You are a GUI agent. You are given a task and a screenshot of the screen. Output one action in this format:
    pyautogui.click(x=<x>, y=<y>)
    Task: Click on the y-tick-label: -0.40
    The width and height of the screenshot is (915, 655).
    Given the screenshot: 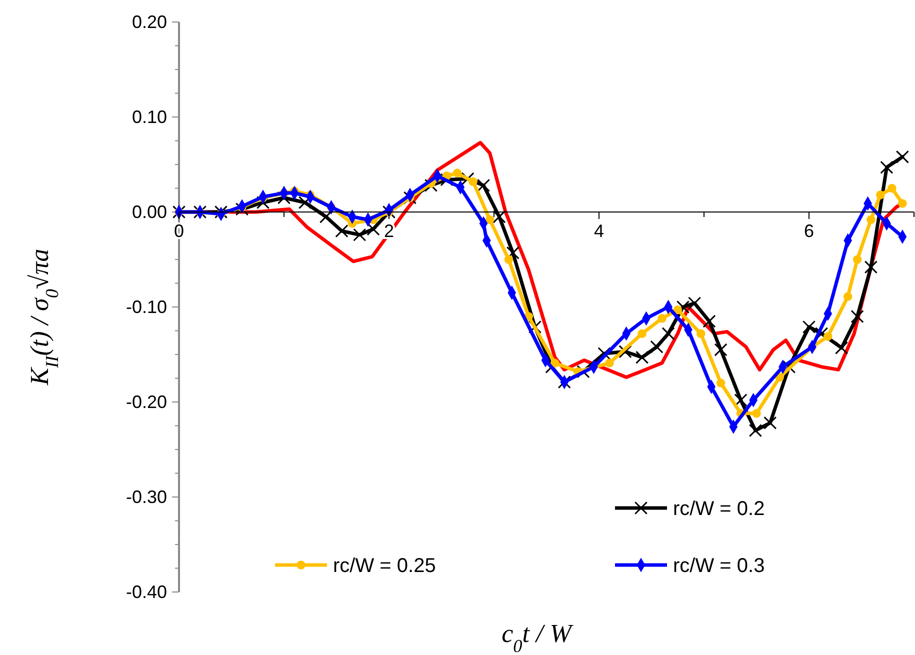 What is the action you would take?
    pyautogui.click(x=146, y=592)
    